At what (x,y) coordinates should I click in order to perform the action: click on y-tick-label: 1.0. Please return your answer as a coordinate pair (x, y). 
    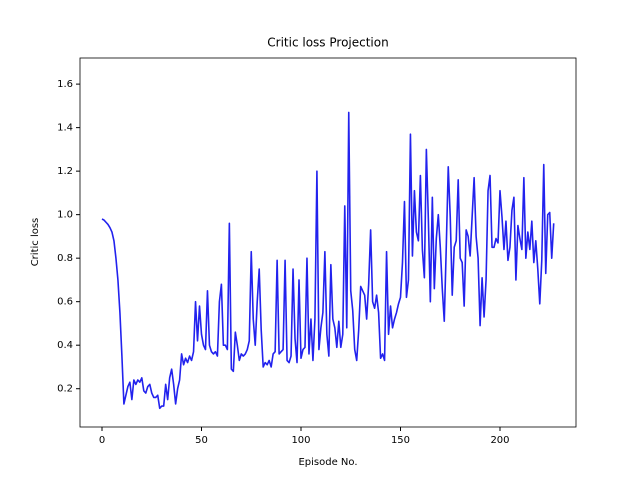
    Looking at the image, I should click on (65, 215).